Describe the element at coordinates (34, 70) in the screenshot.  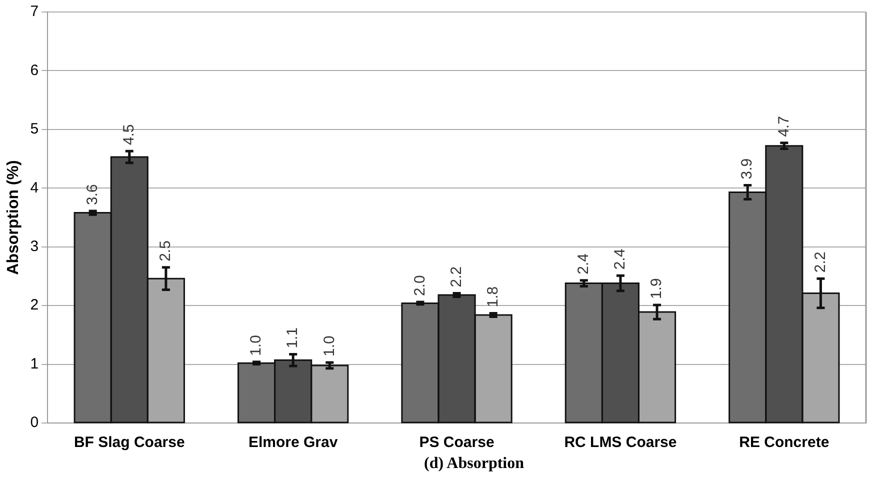
I see `y-tick-label: 6` at that location.